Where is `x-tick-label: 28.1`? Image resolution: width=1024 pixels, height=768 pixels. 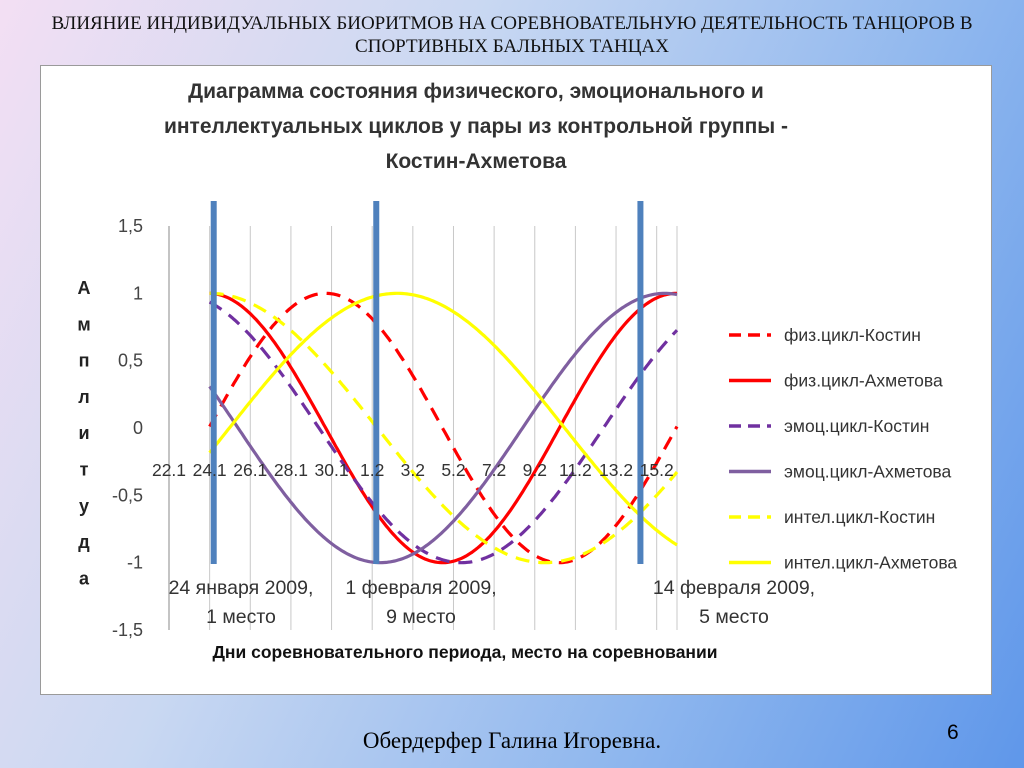 x-tick-label: 28.1 is located at coordinates (291, 470).